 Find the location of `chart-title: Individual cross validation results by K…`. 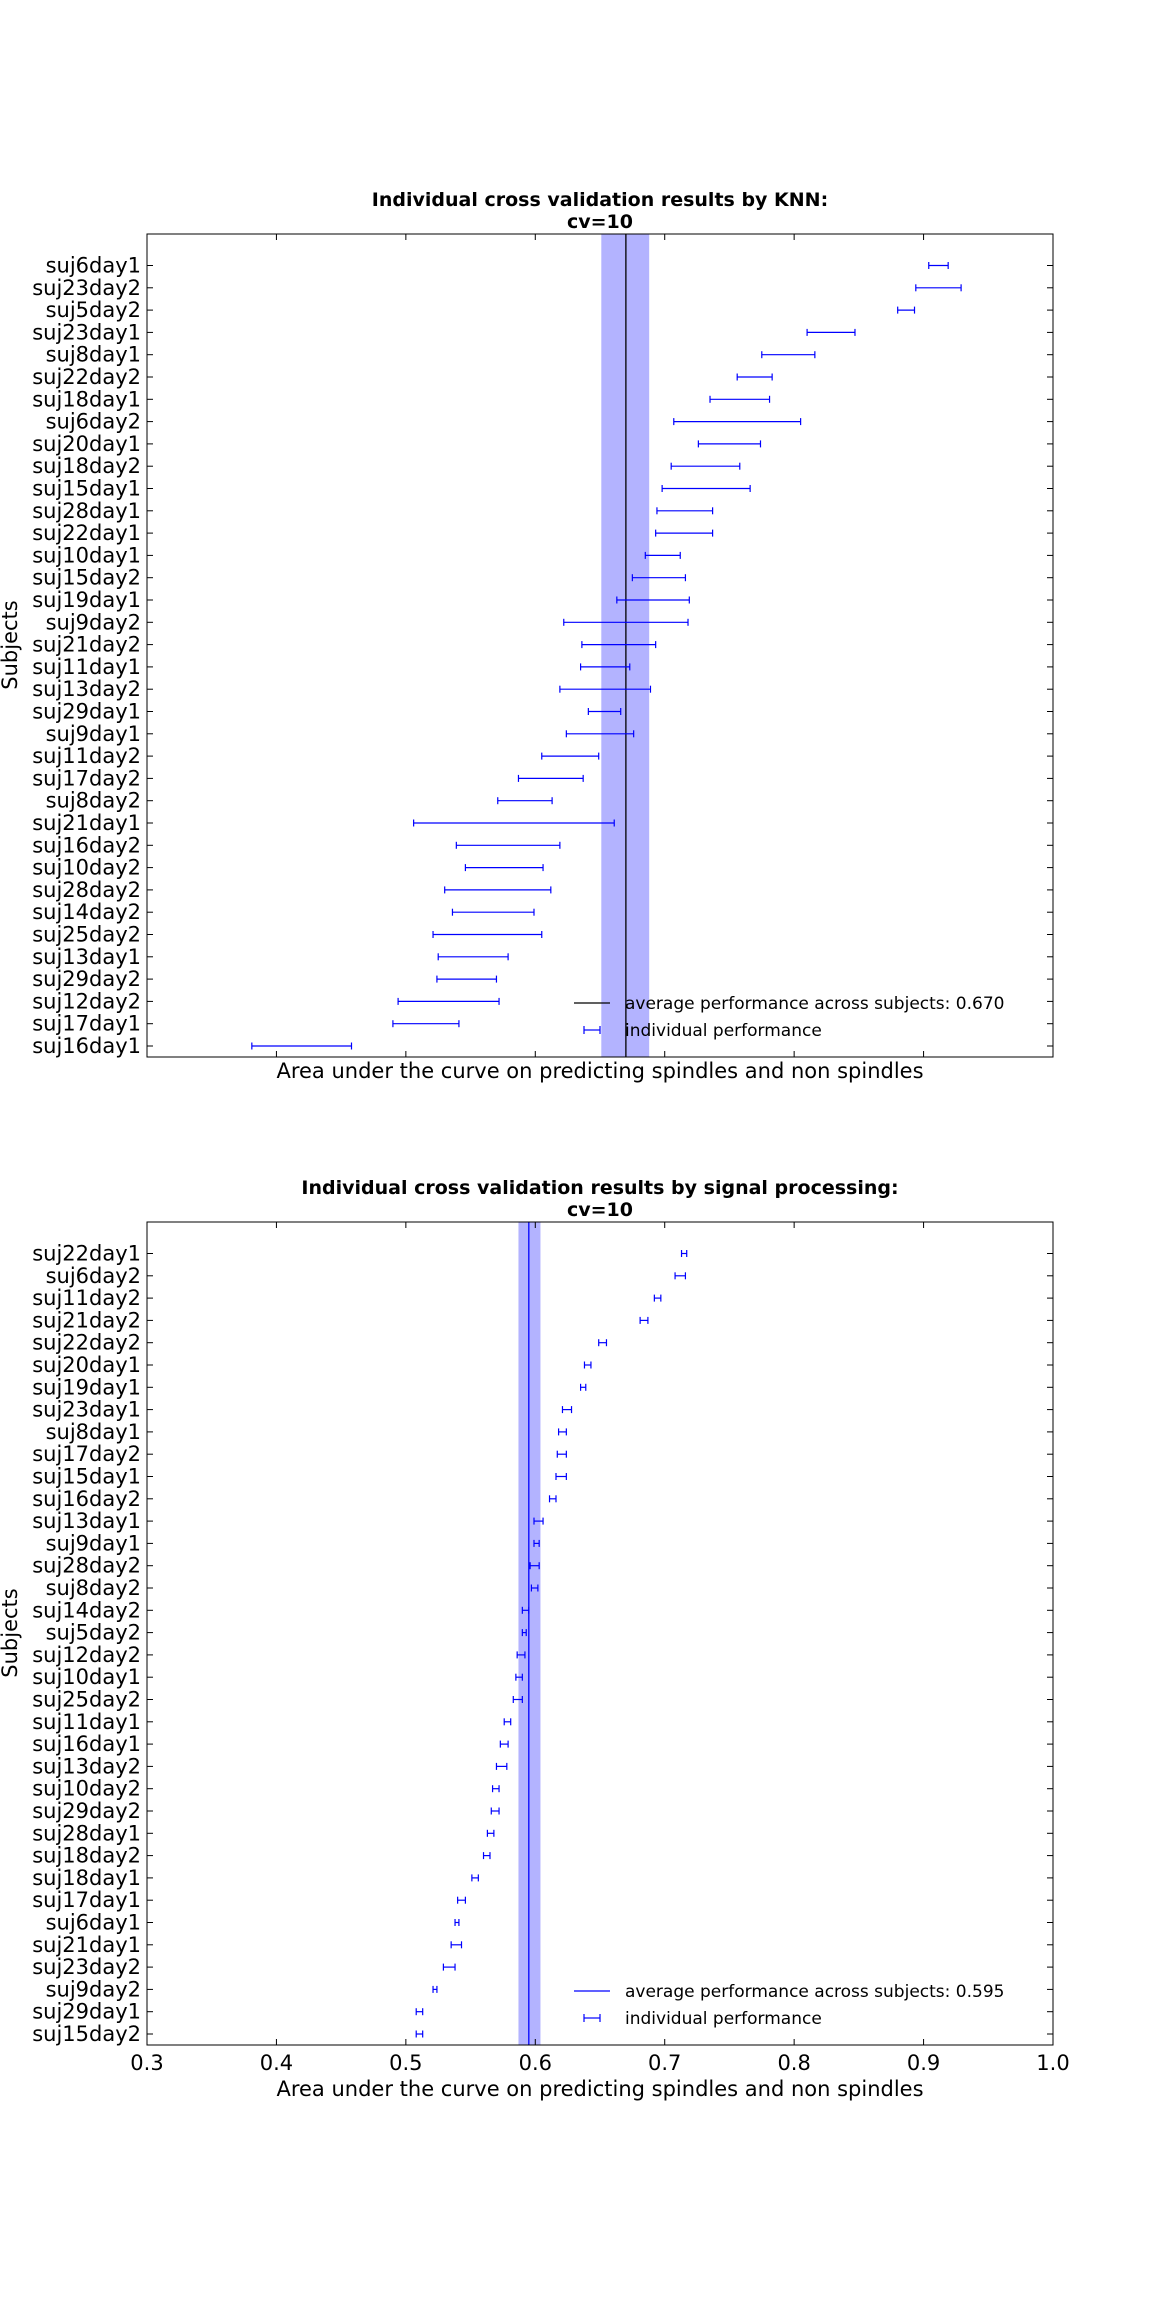

chart-title: Individual cross validation results by K… is located at coordinates (600, 200).